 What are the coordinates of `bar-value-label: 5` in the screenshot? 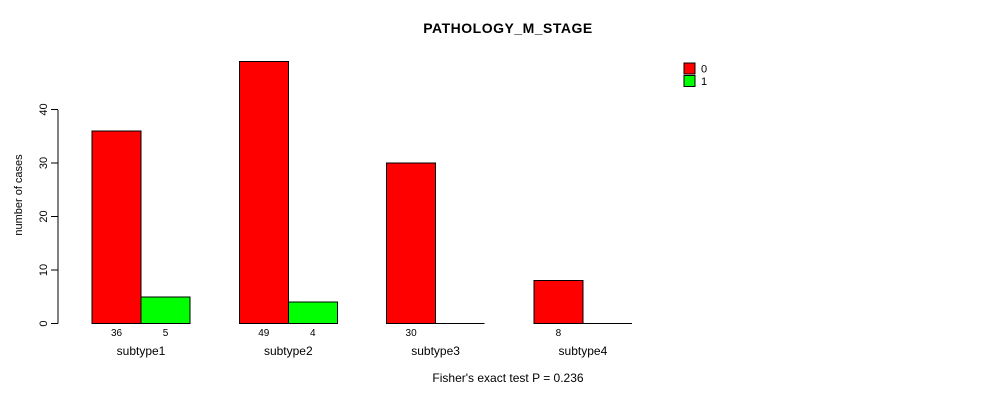 It's located at (166, 333).